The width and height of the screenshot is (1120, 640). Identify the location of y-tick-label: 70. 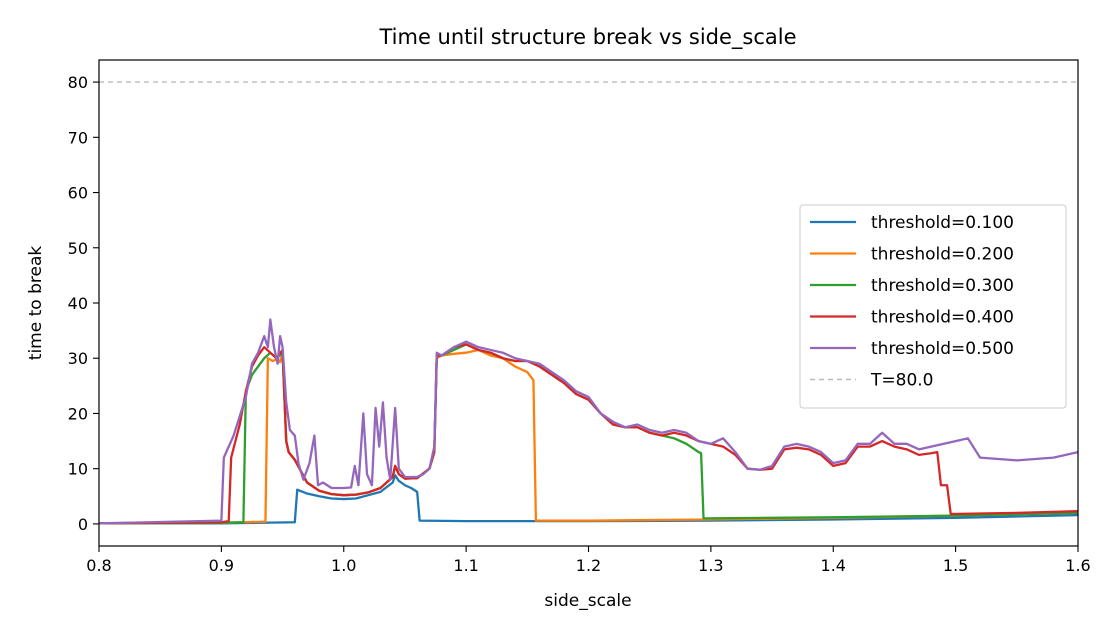
(78, 137).